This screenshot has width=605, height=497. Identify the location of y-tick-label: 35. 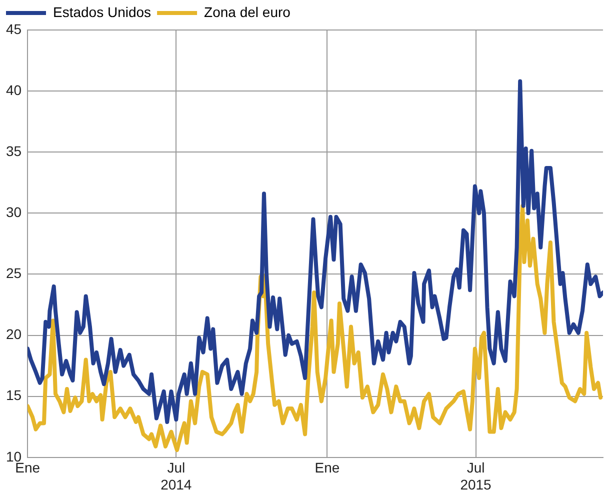
(14, 150).